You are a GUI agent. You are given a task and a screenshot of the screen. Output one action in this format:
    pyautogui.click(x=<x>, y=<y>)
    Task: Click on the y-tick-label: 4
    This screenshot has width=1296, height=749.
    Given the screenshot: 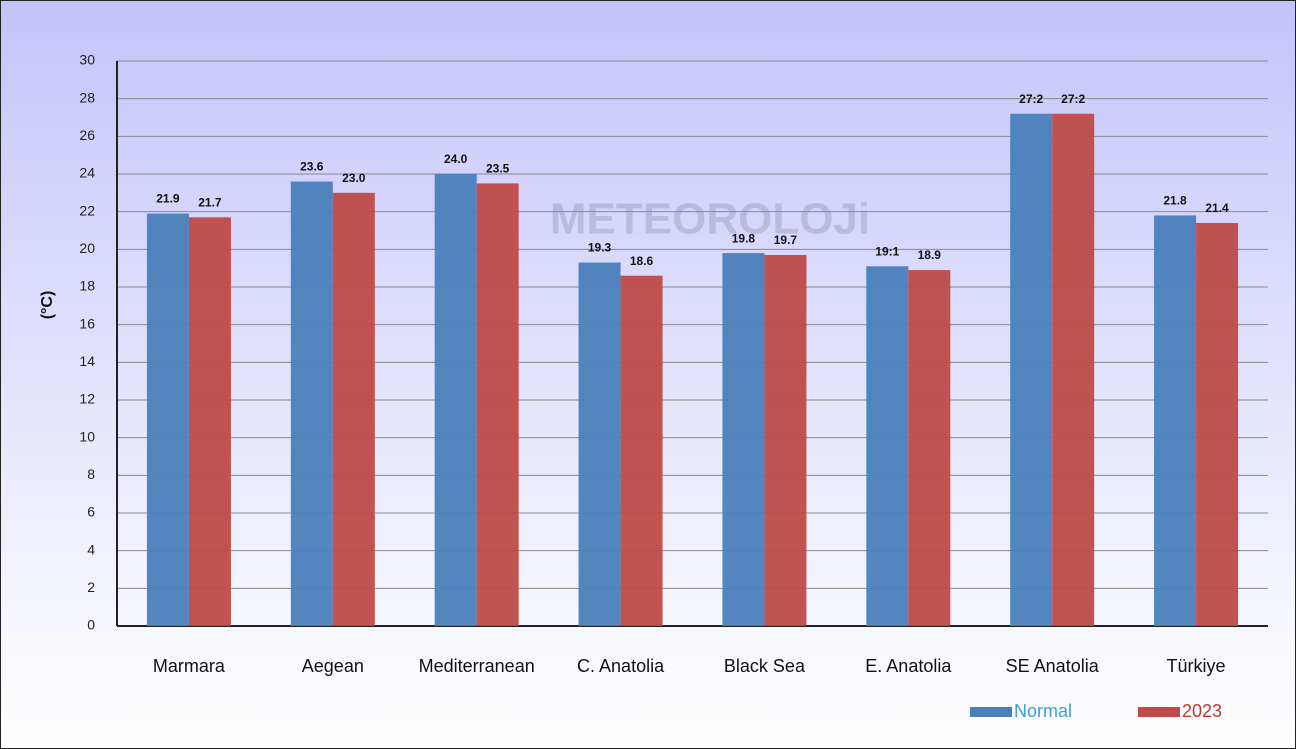 What is the action you would take?
    pyautogui.click(x=91, y=549)
    